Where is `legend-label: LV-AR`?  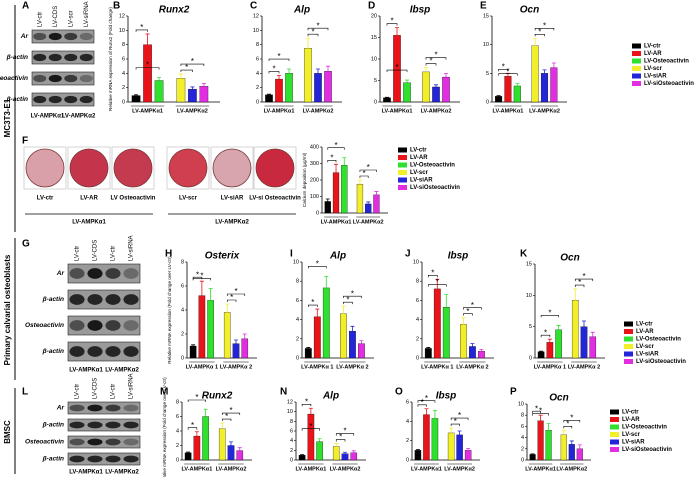
legend-label: LV-AR is located at coordinates (631, 420).